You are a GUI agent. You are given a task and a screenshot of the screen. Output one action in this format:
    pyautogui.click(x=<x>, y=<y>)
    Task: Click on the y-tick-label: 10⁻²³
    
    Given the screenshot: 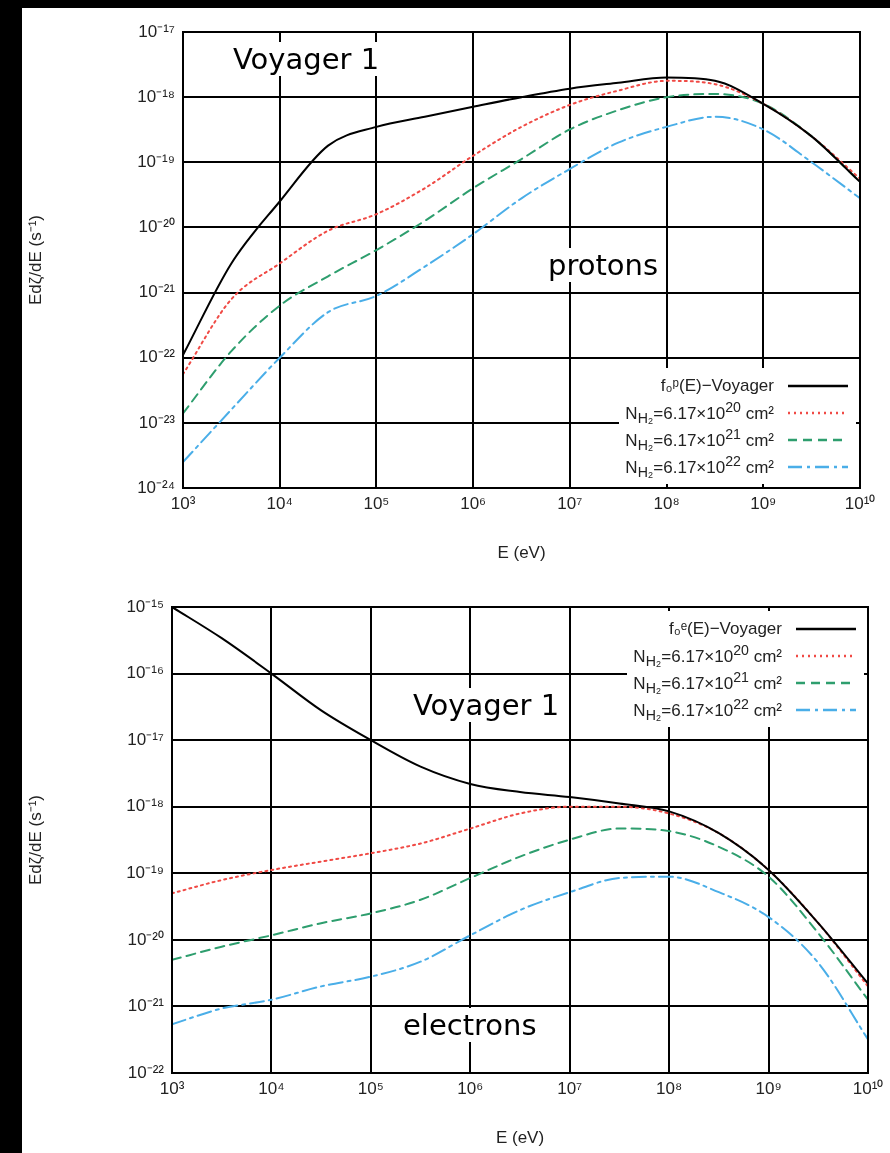 What is the action you would take?
    pyautogui.click(x=157, y=422)
    